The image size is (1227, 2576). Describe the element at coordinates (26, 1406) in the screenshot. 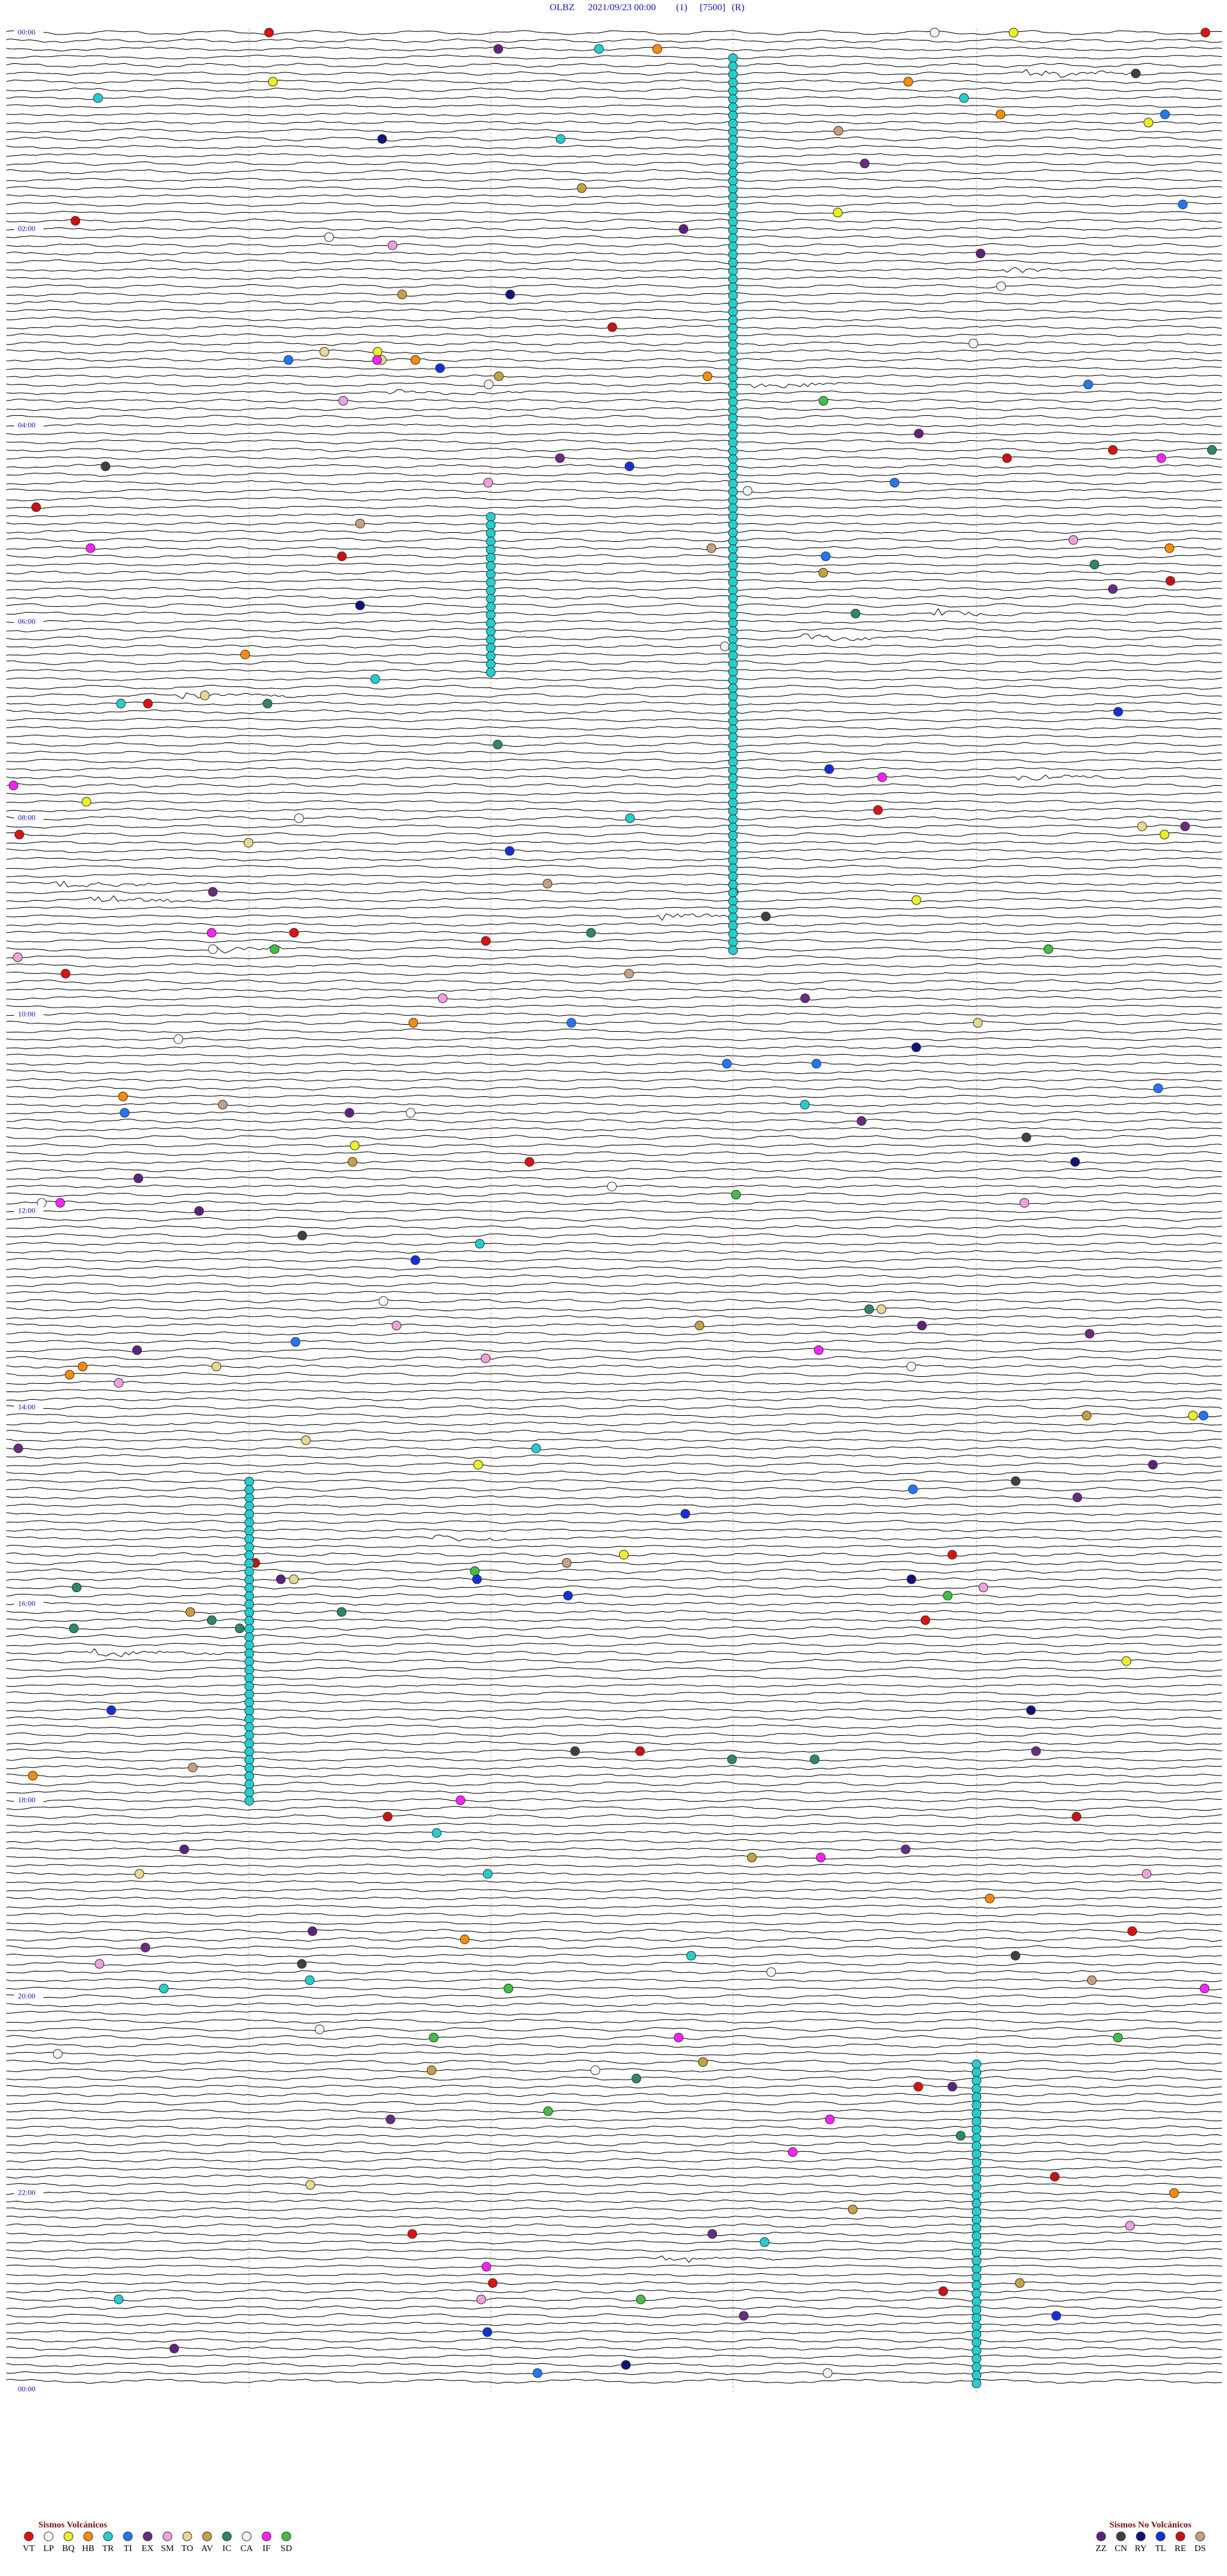

I see `time-label: 14:00` at that location.